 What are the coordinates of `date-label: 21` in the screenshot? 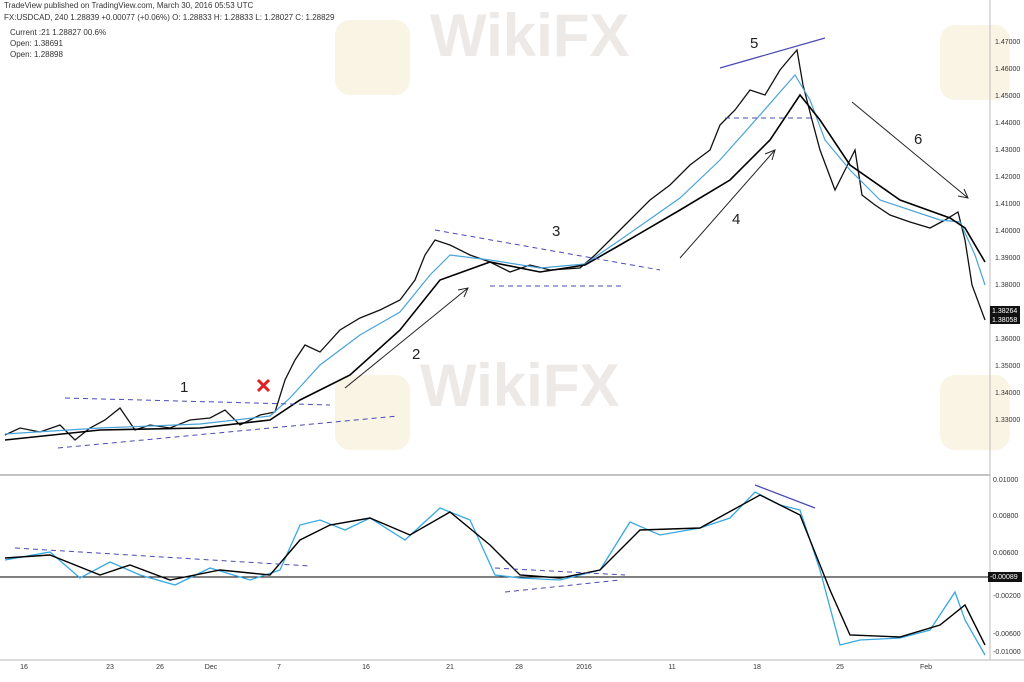 It's located at (450, 667).